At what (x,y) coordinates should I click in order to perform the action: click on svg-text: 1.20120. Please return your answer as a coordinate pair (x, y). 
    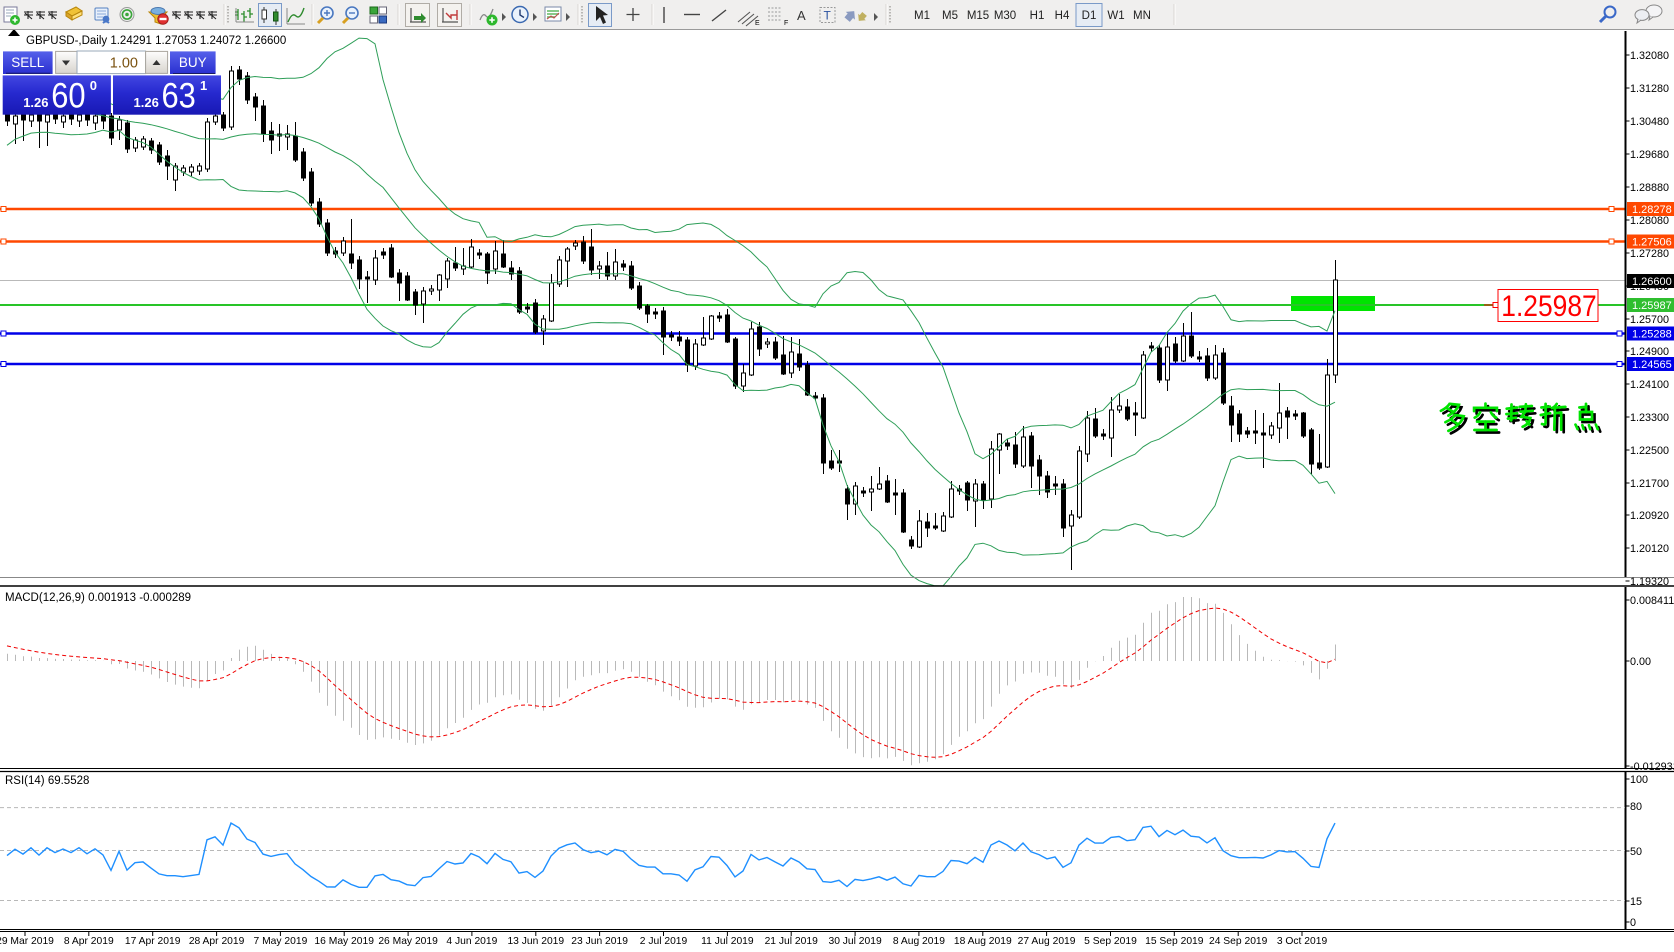
    Looking at the image, I should click on (1649, 549).